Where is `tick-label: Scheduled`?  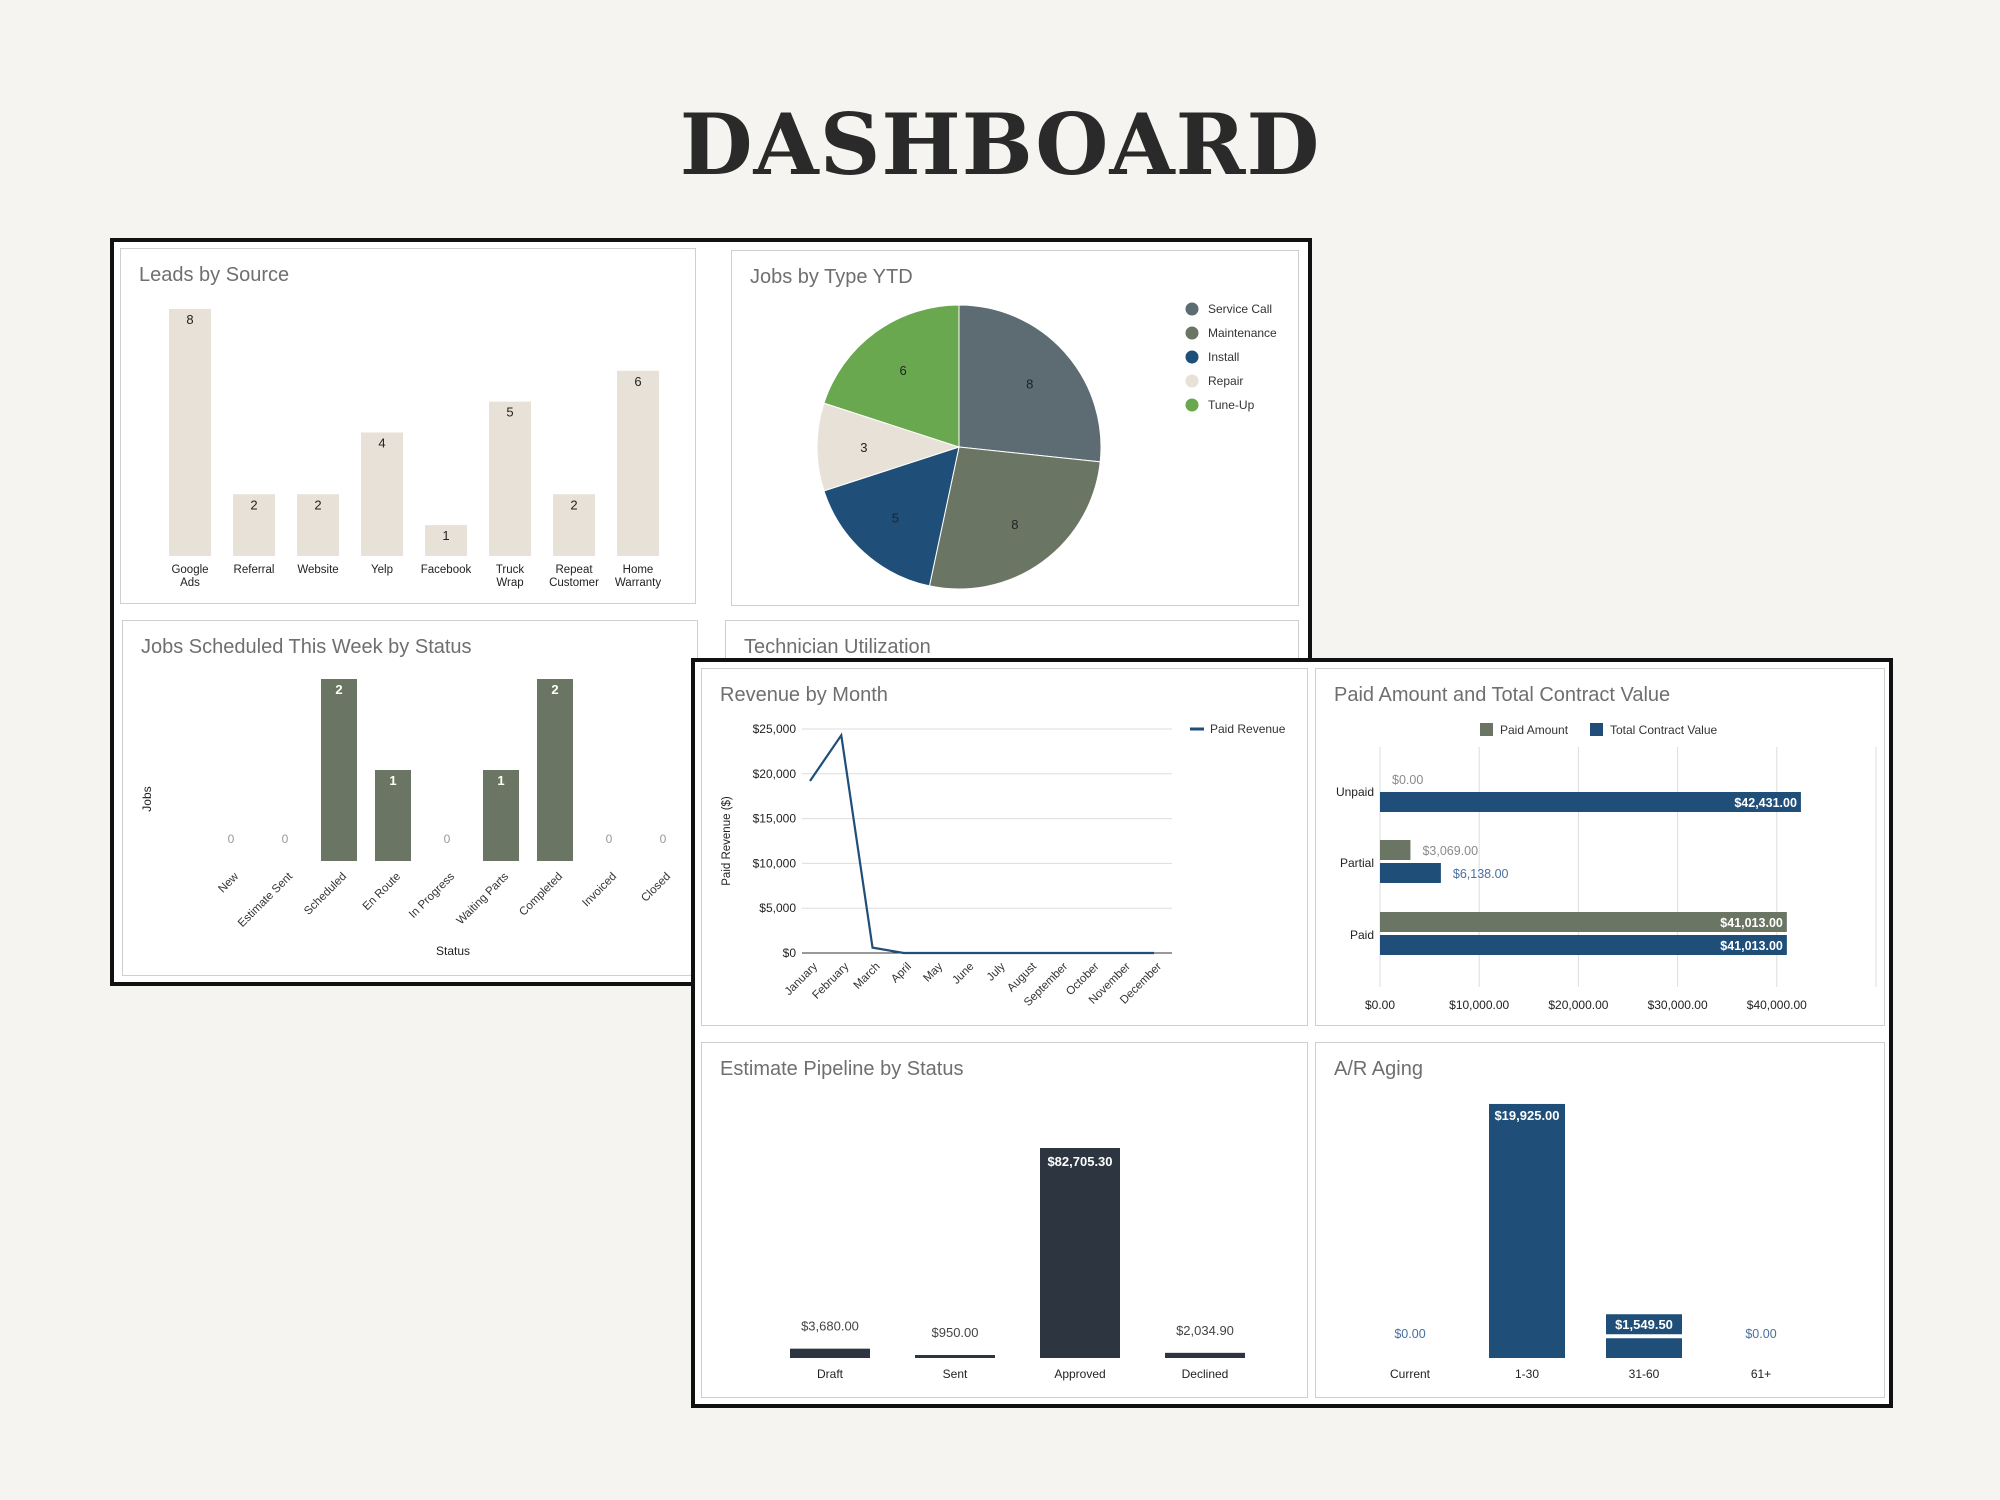 tick-label: Scheduled is located at coordinates (325, 894).